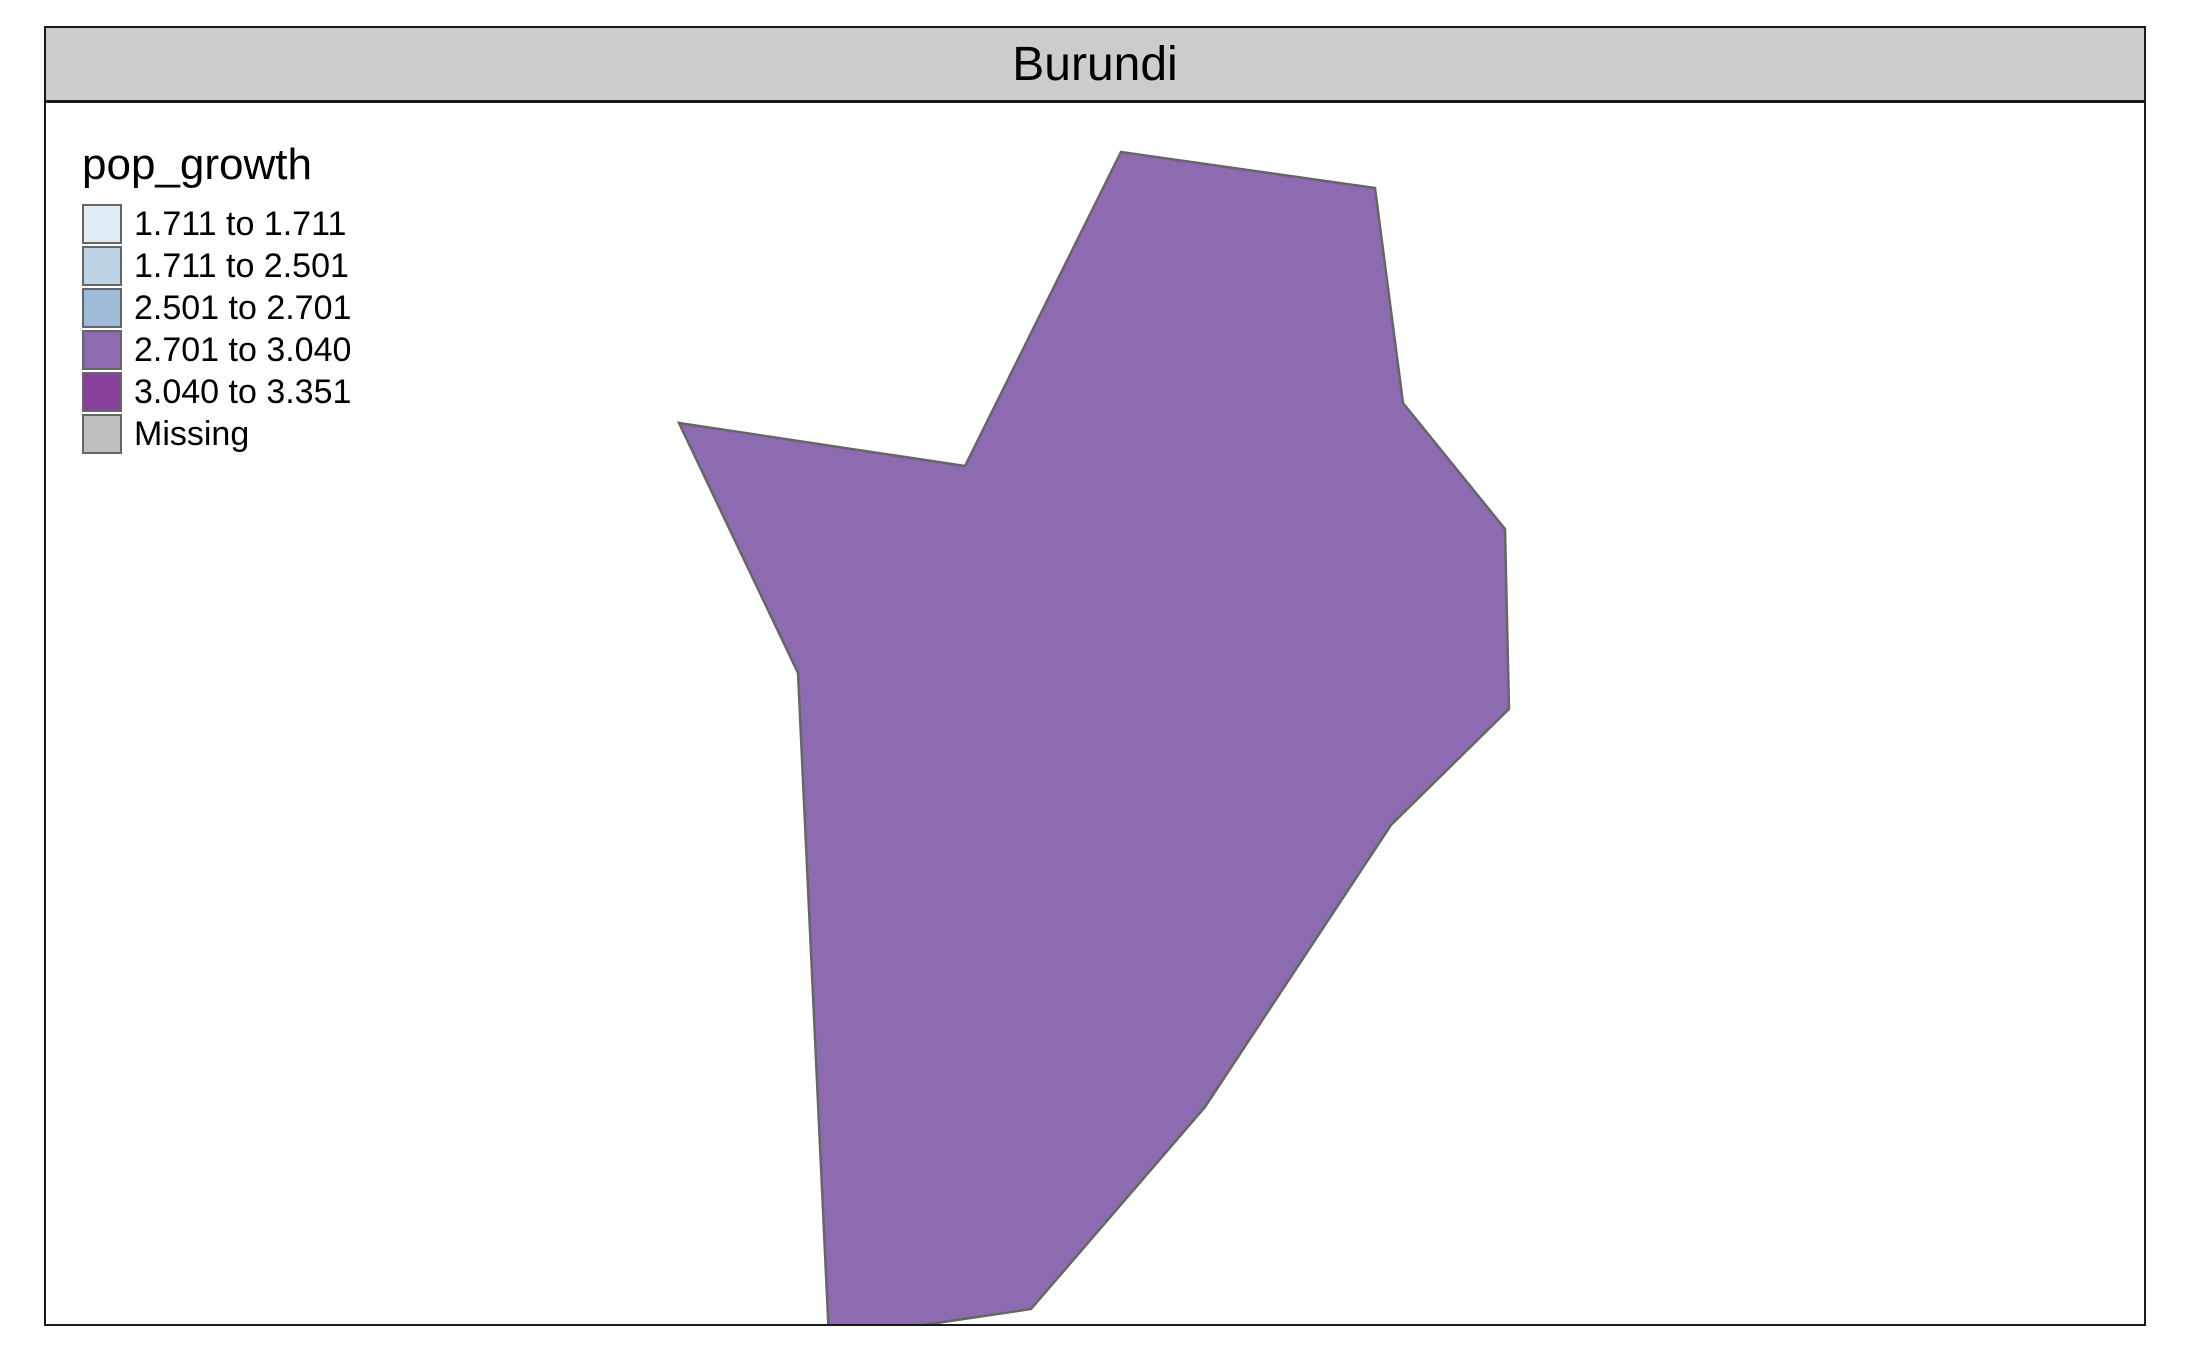 Image resolution: width=2187 pixels, height=1351 pixels. Describe the element at coordinates (240, 223) in the screenshot. I see `legend-label: 1.711 to 1.711` at that location.